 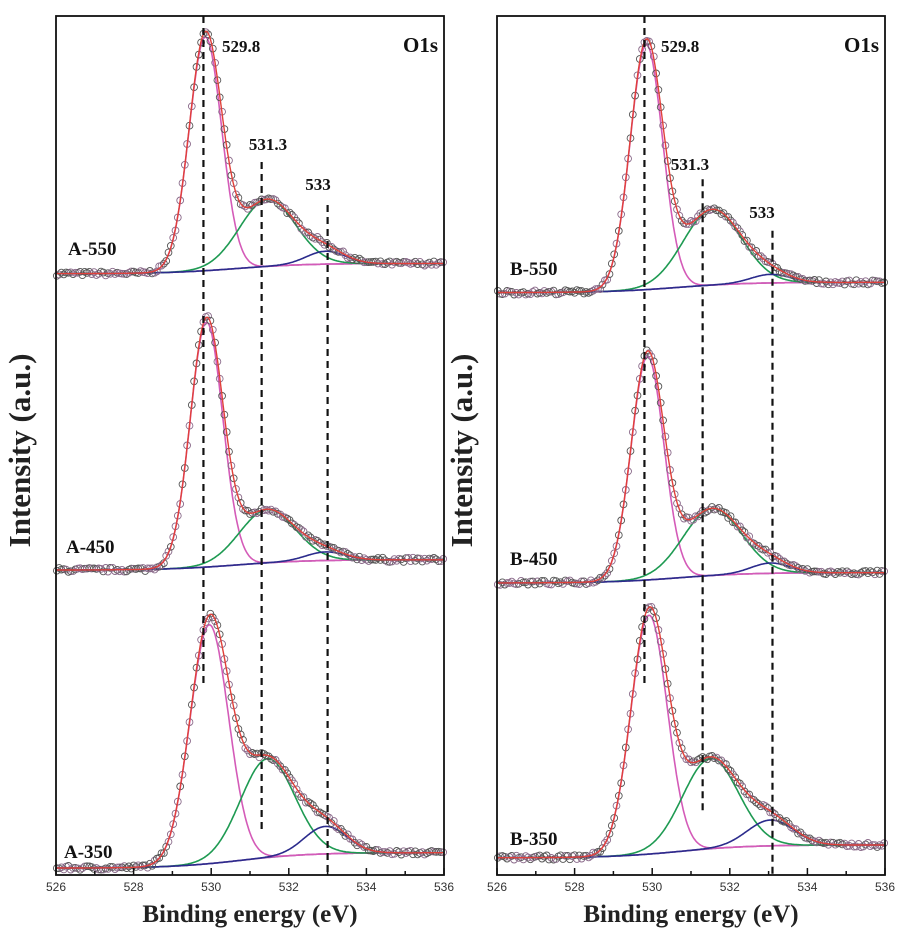 What do you see at coordinates (366, 887) in the screenshot?
I see `x-tick-label: 534` at bounding box center [366, 887].